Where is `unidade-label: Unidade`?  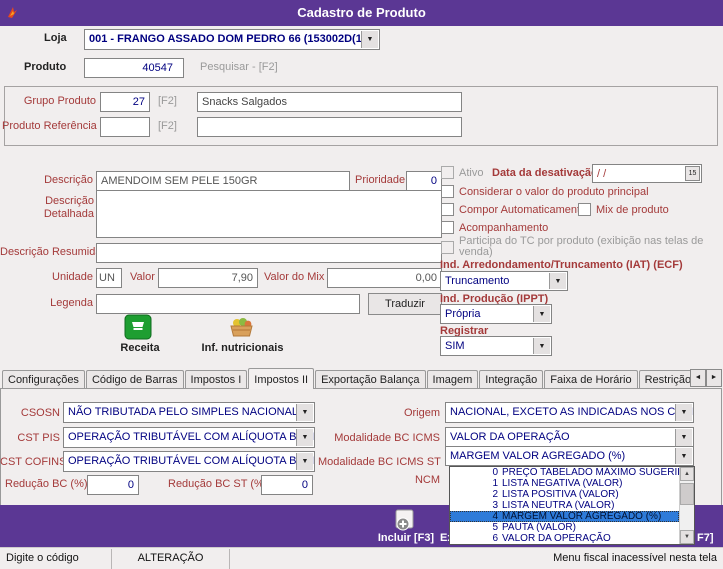 unidade-label: Unidade is located at coordinates (72, 277).